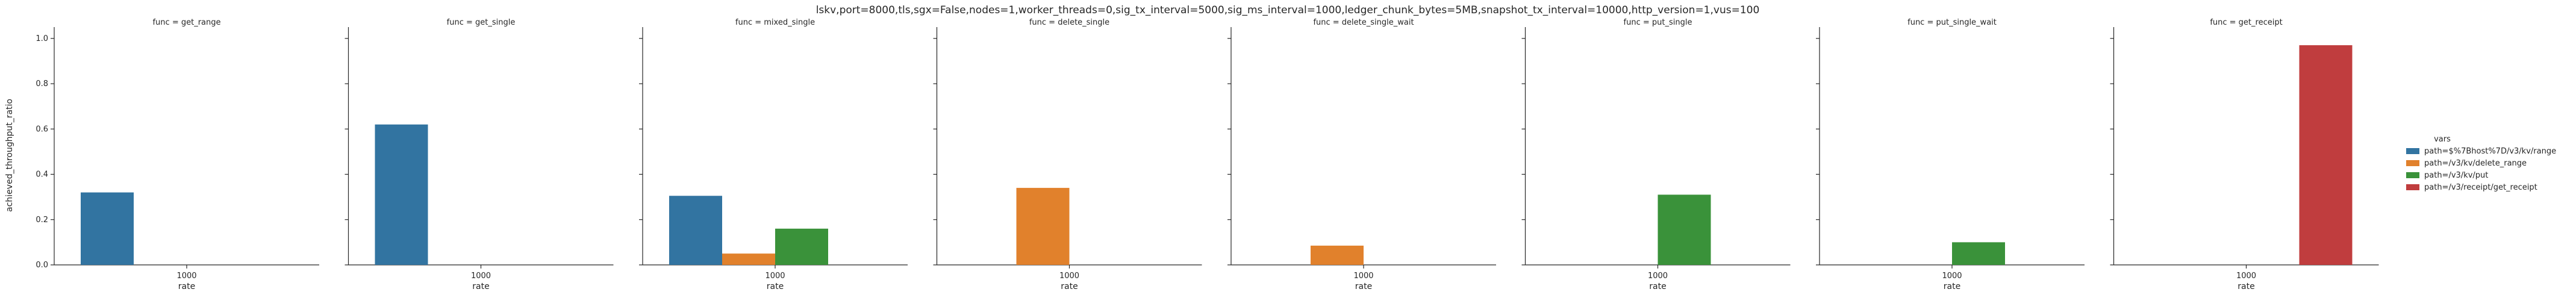 This screenshot has height=298, width=2576. Describe the element at coordinates (2326, 155) in the screenshot. I see `bar-path-v3-receipt-get-receipt` at that location.